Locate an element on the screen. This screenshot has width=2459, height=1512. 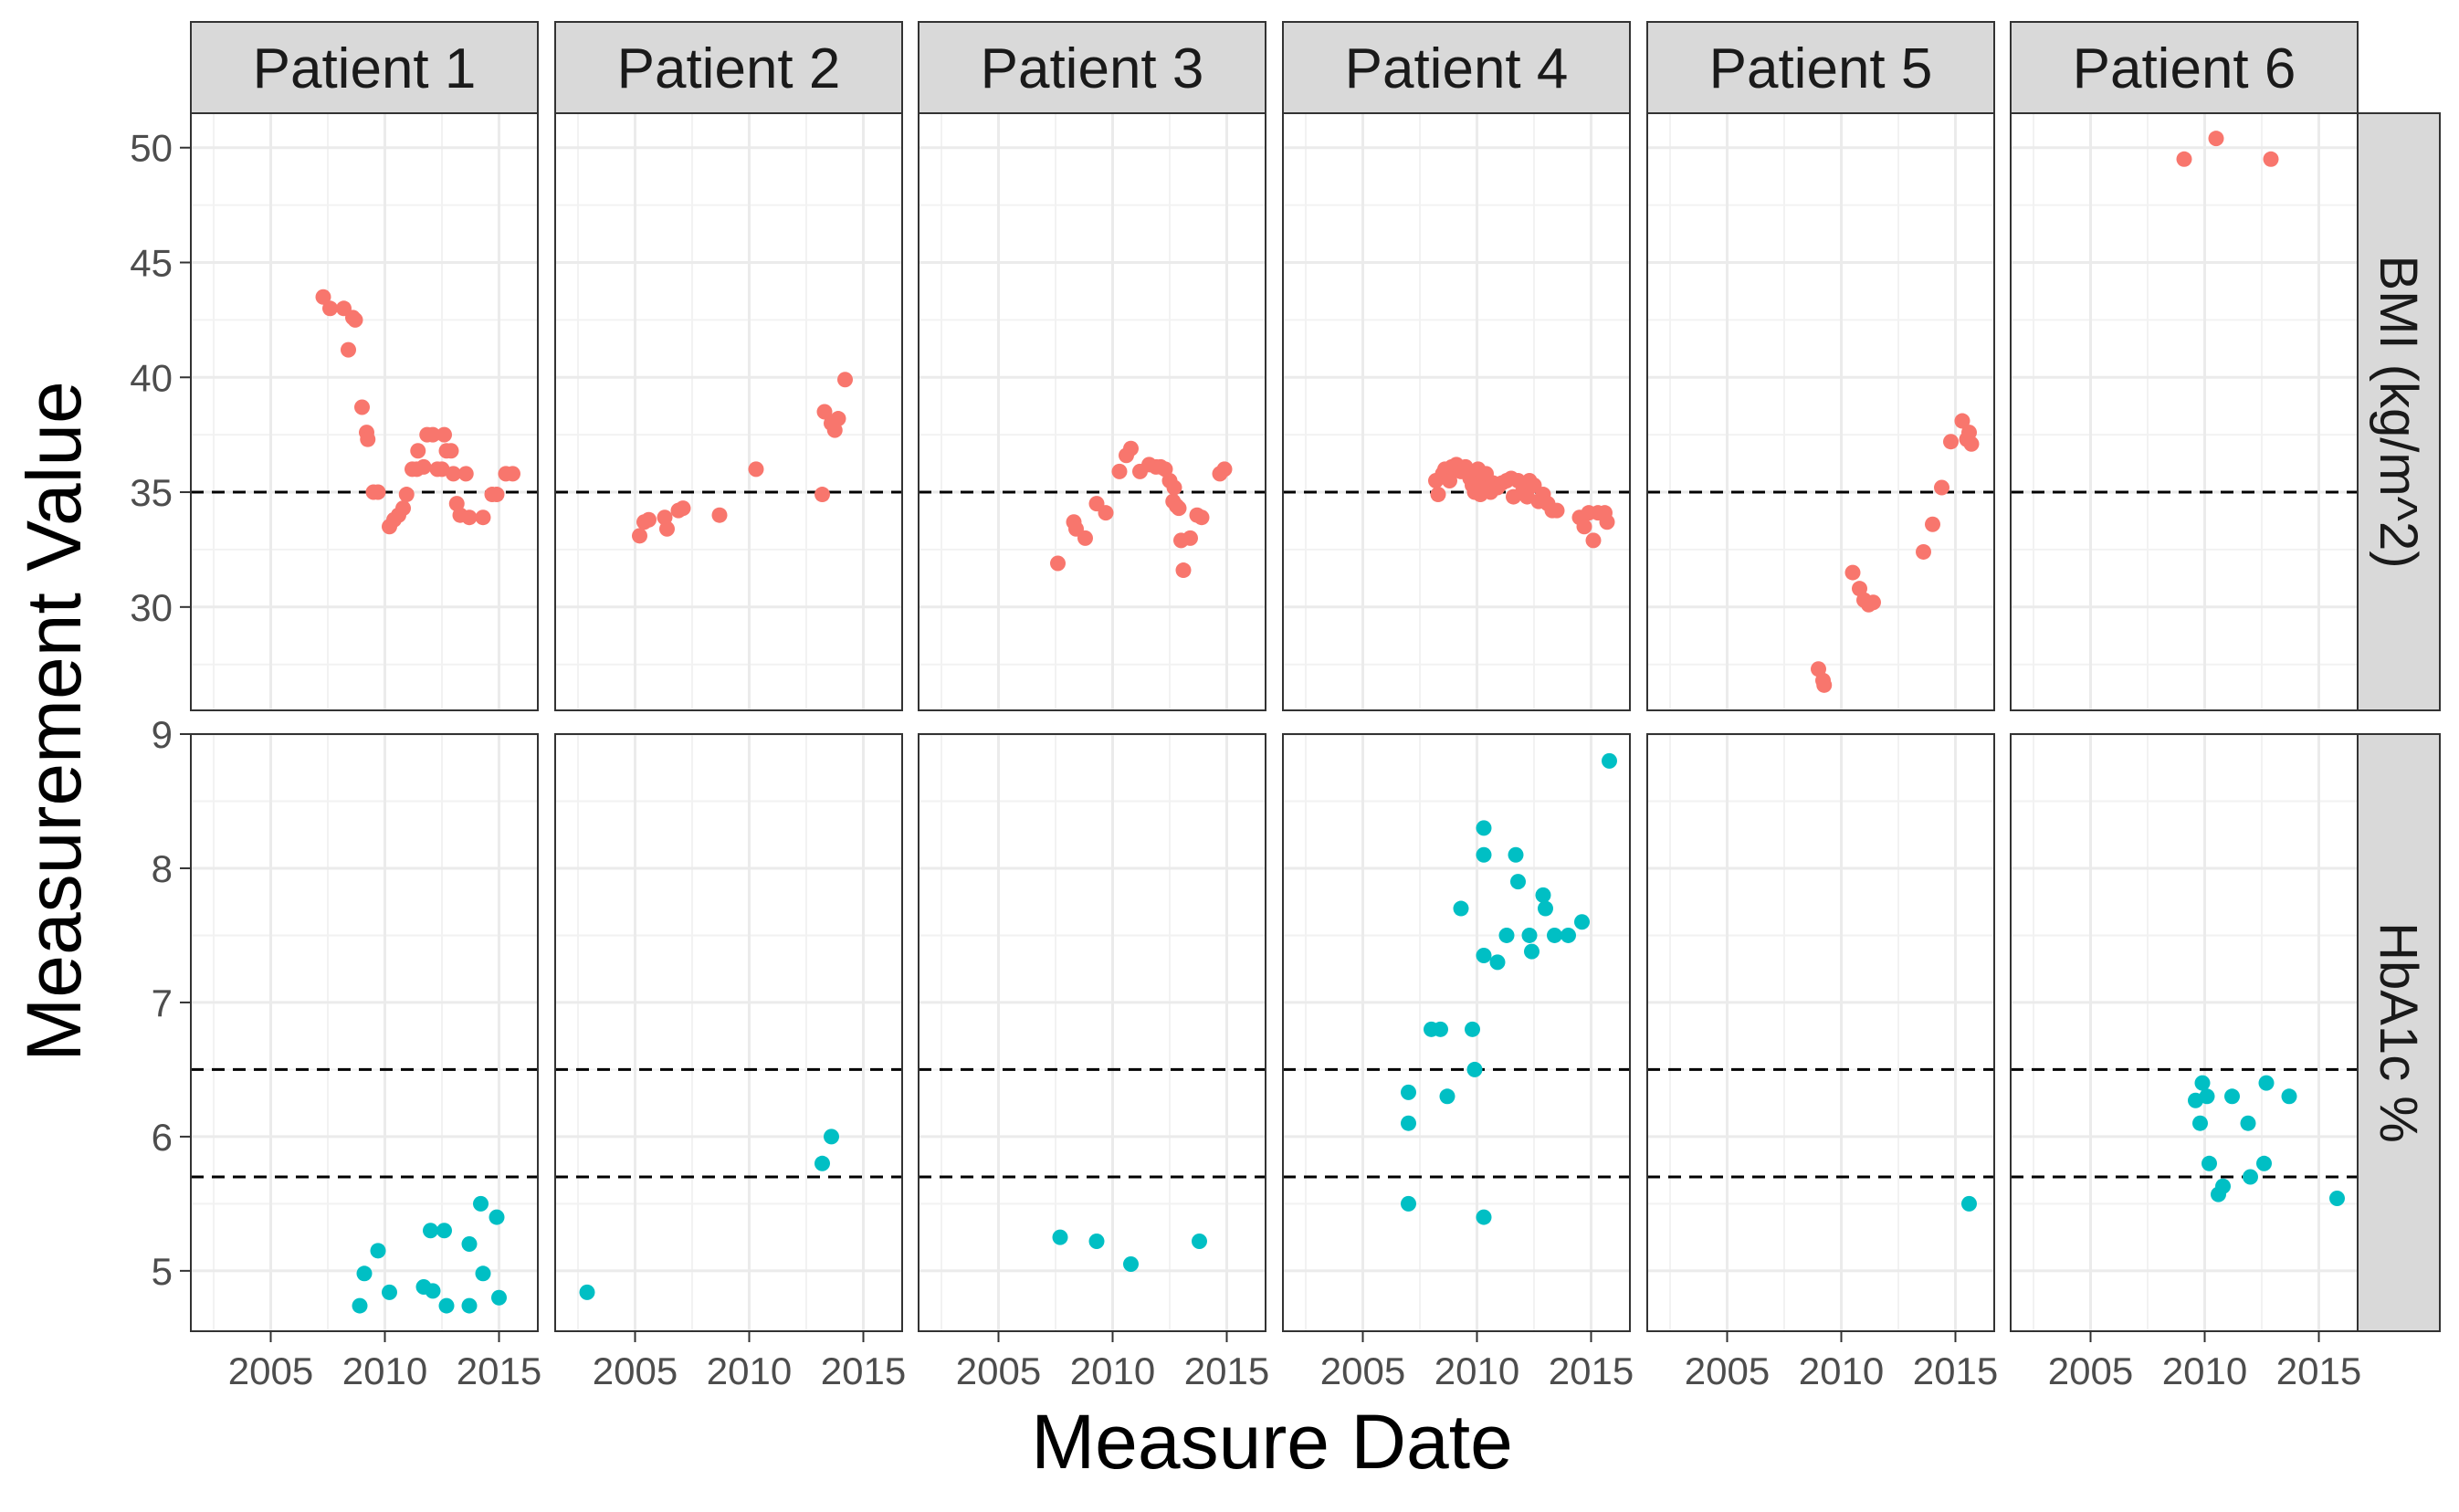
facet-strip-label: Patient 3 is located at coordinates (1092, 68).